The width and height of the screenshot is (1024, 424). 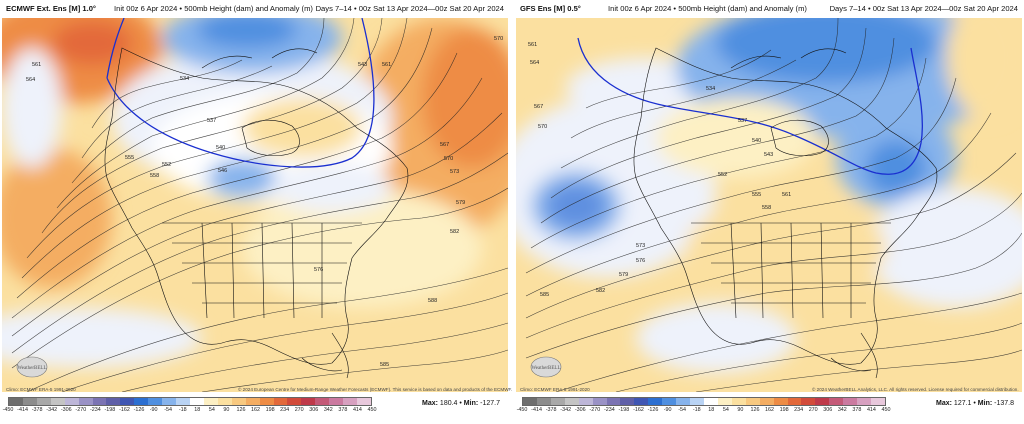 What do you see at coordinates (580, 410) in the screenshot?
I see `colorbar-tick-label: -306` at bounding box center [580, 410].